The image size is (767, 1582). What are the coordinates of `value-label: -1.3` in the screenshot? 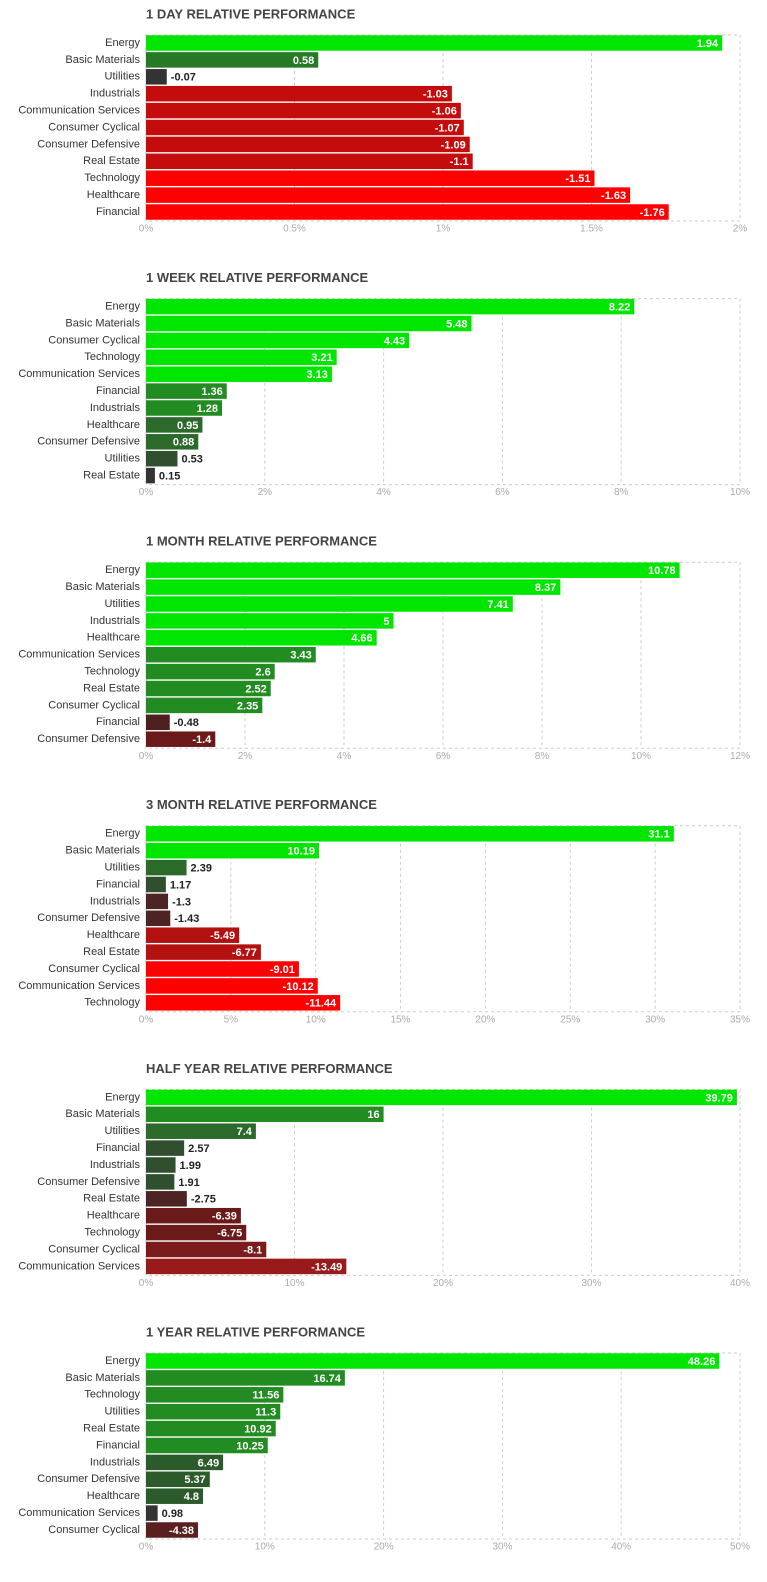 It's located at (181, 902).